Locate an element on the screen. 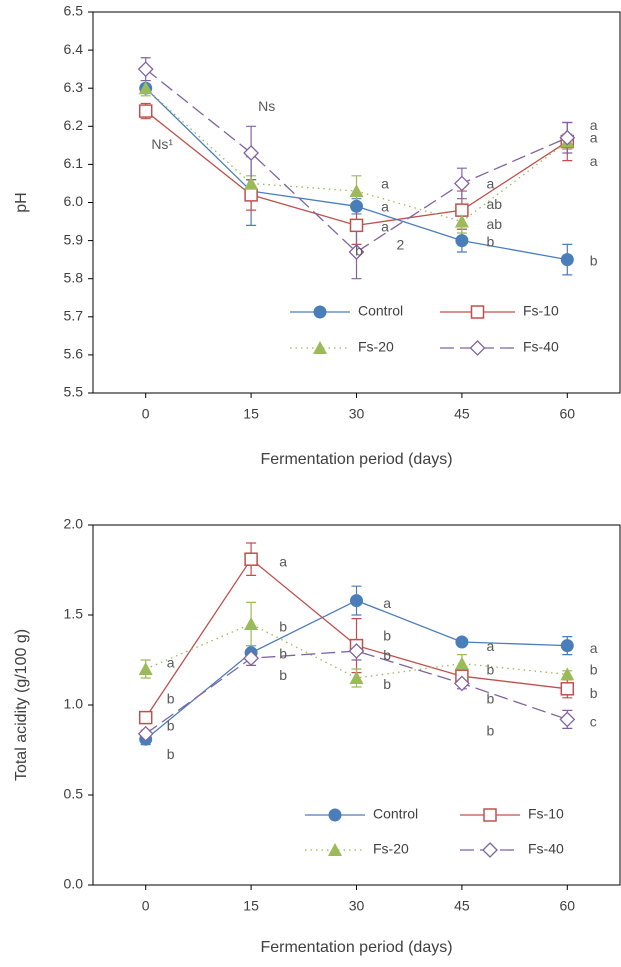 The image size is (621, 967). y-tick-label: 5.9 is located at coordinates (74, 239).